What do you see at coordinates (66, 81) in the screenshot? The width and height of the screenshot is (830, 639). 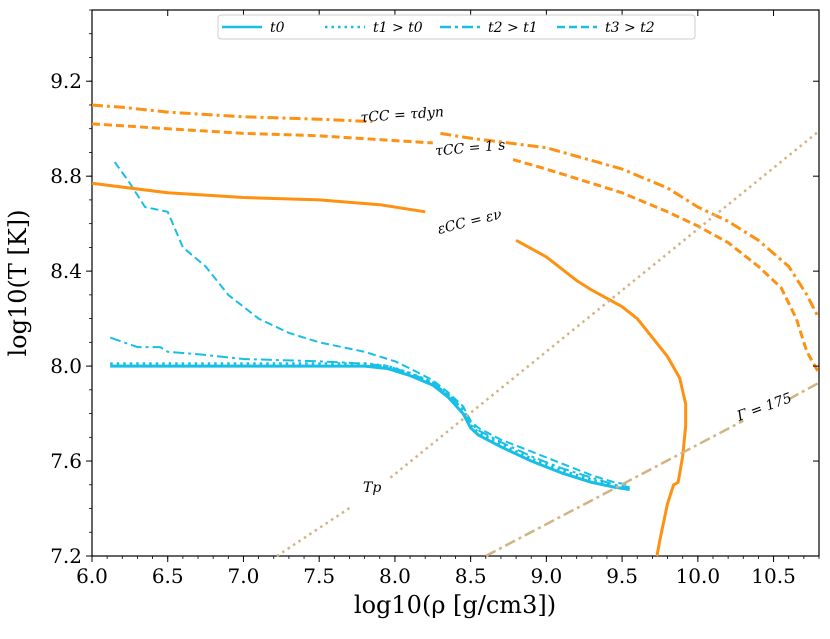 I see `y-tick-label: 9.2` at bounding box center [66, 81].